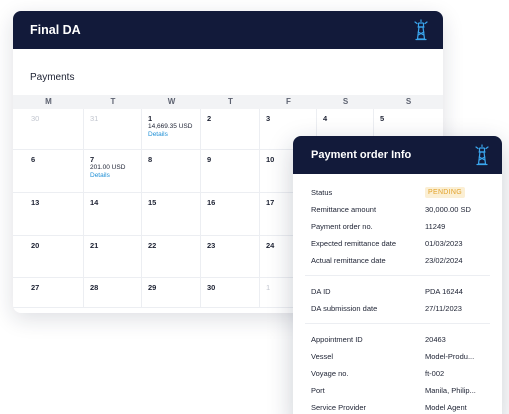 The width and height of the screenshot is (509, 414). I want to click on info-row: Service Provider Model Agent, so click(400, 406).